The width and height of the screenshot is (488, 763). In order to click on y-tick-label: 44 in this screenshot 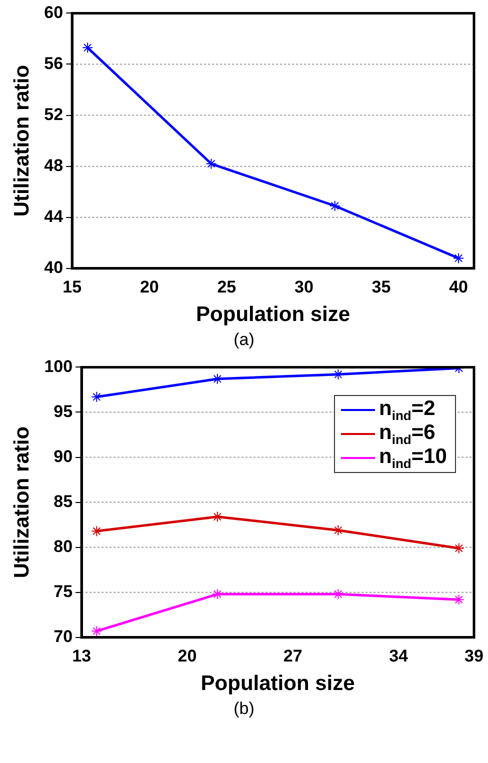, I will do `click(54, 216)`.